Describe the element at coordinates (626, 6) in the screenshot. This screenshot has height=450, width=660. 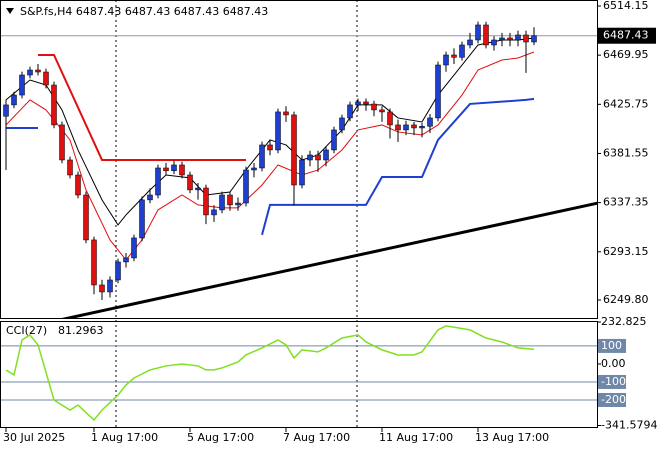
I see `y-tick-label: 6514.15` at that location.